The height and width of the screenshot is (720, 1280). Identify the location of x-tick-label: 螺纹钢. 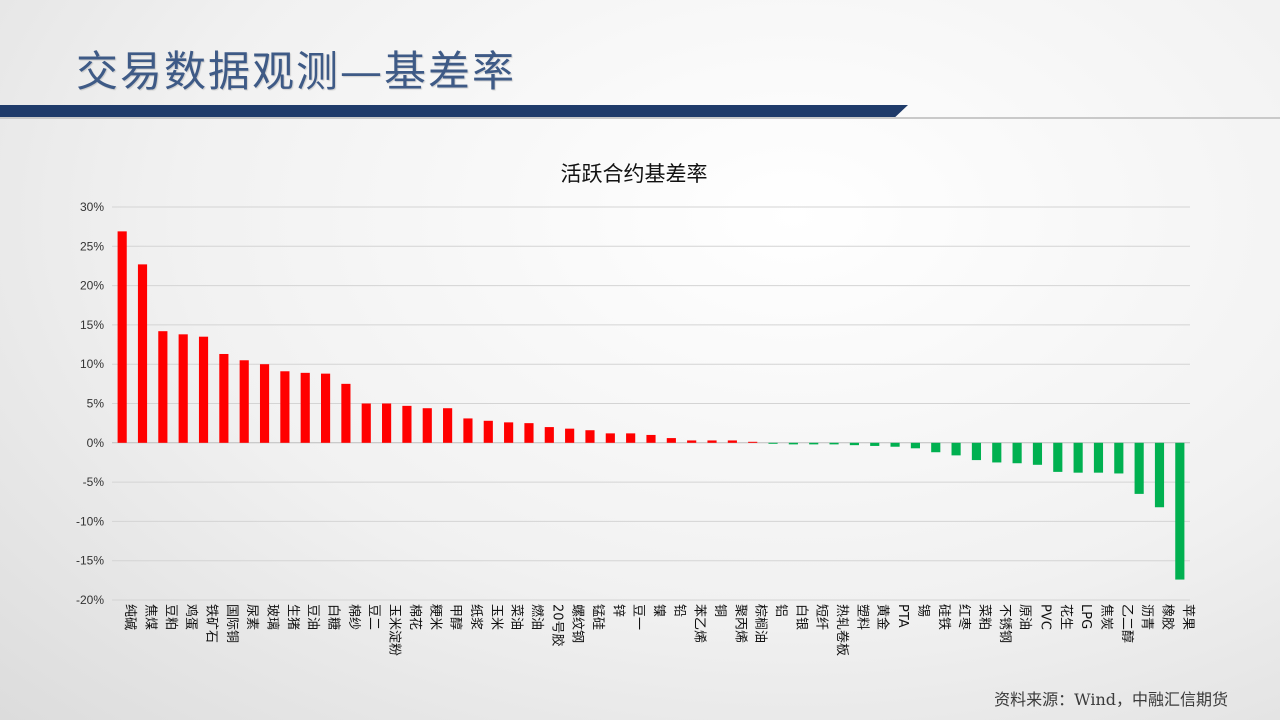
(577, 623).